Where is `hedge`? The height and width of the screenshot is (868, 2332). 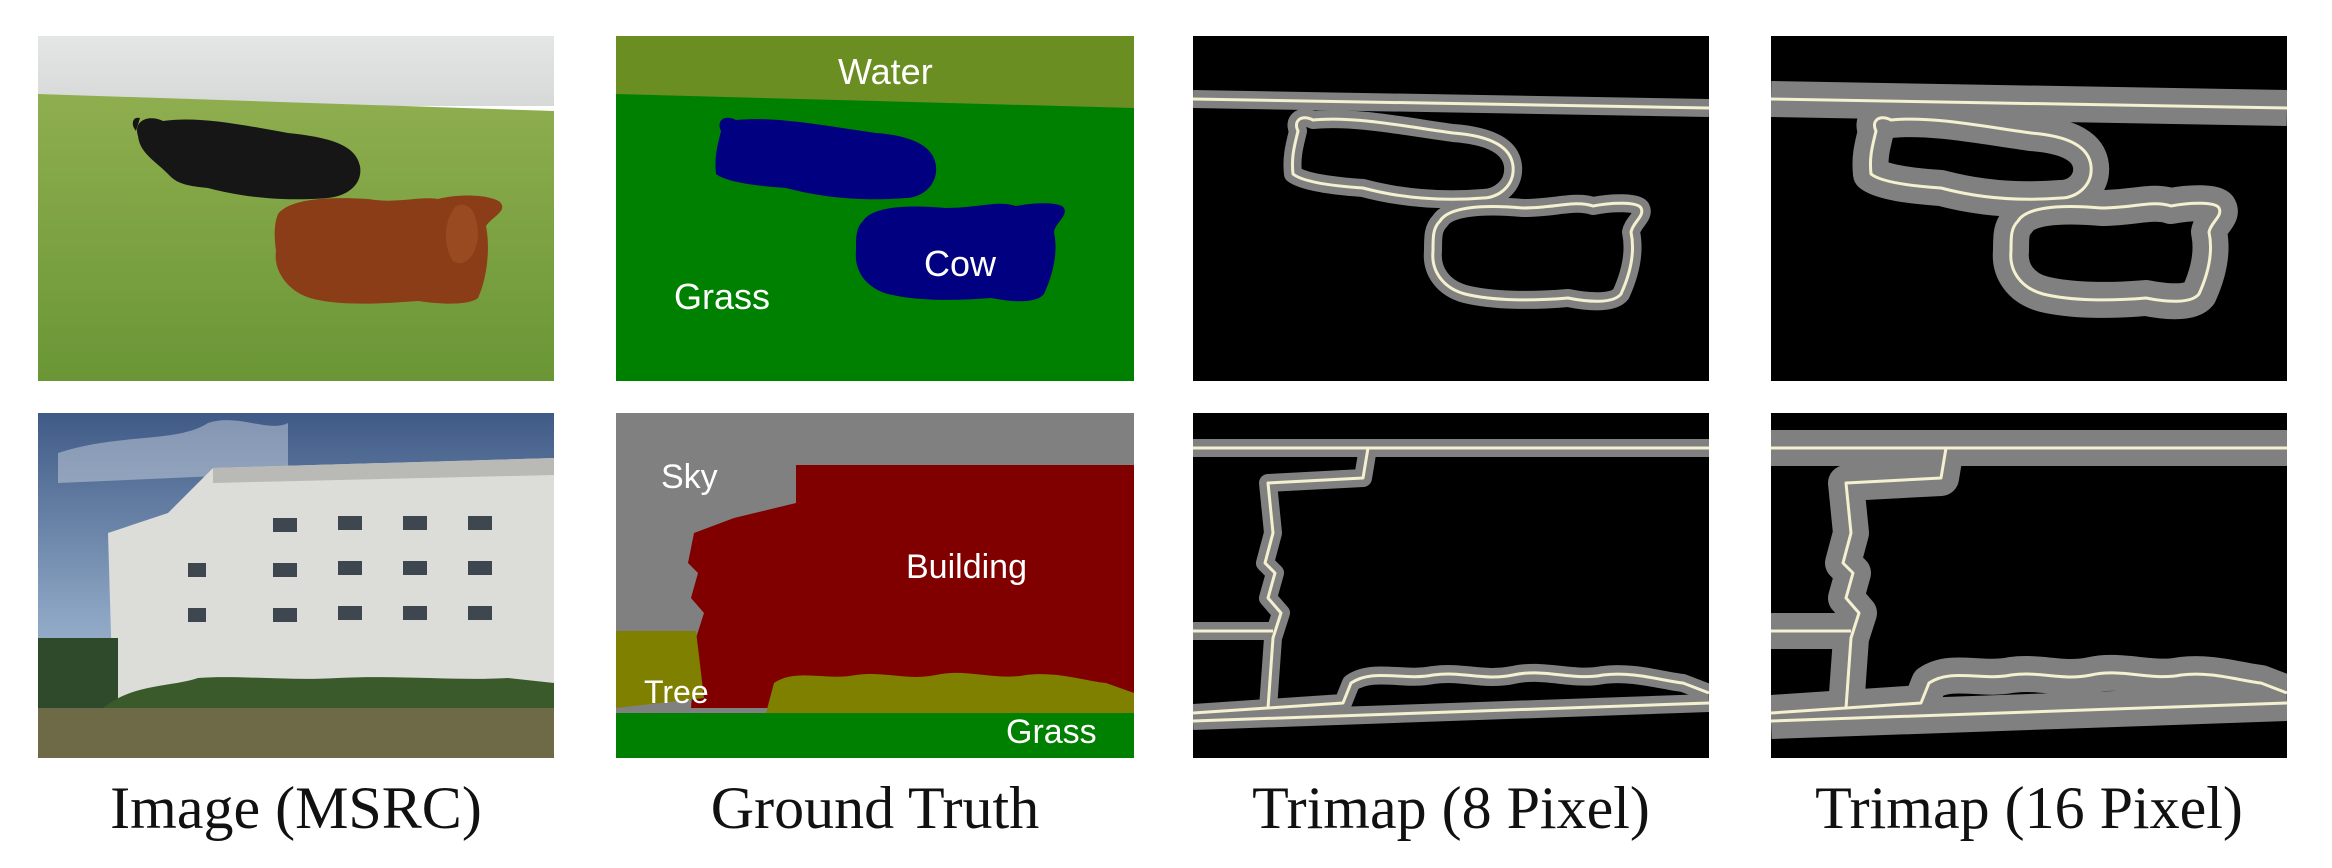
hedge is located at coordinates (326, 695).